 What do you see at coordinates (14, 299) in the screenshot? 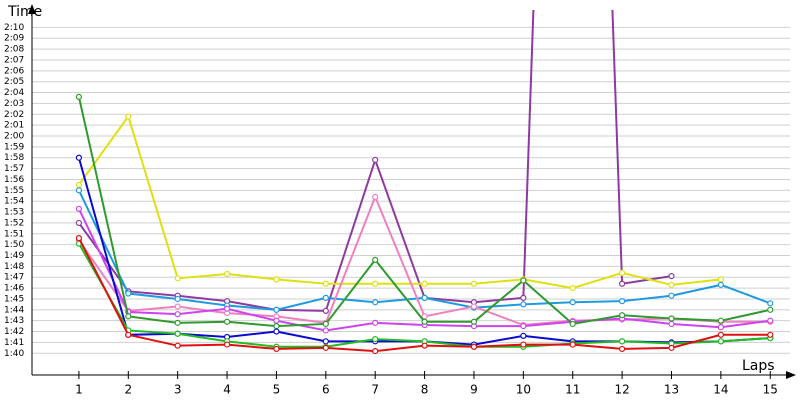
I see `y-tick-label: 1:45` at bounding box center [14, 299].